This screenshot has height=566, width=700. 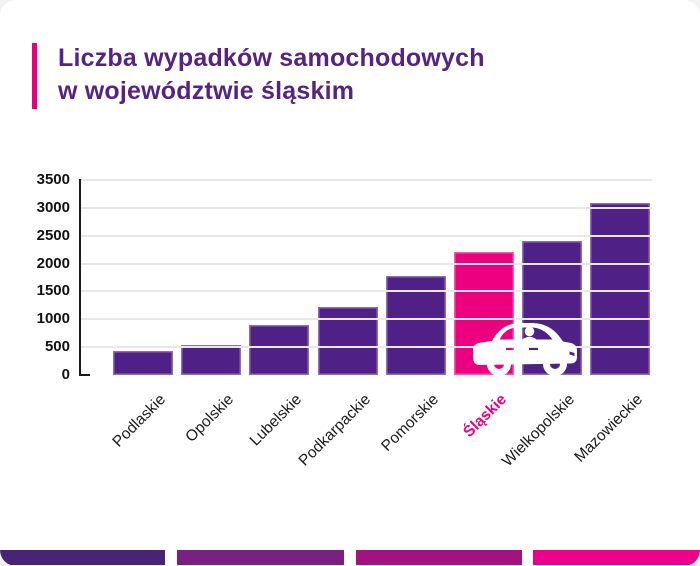 What do you see at coordinates (143, 363) in the screenshot?
I see `bar-podlaskie` at bounding box center [143, 363].